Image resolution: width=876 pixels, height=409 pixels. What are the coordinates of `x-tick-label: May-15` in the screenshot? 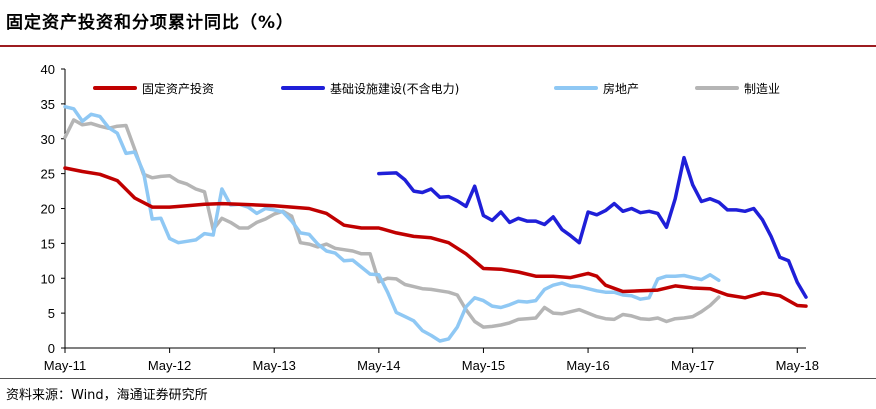 It's located at (483, 365).